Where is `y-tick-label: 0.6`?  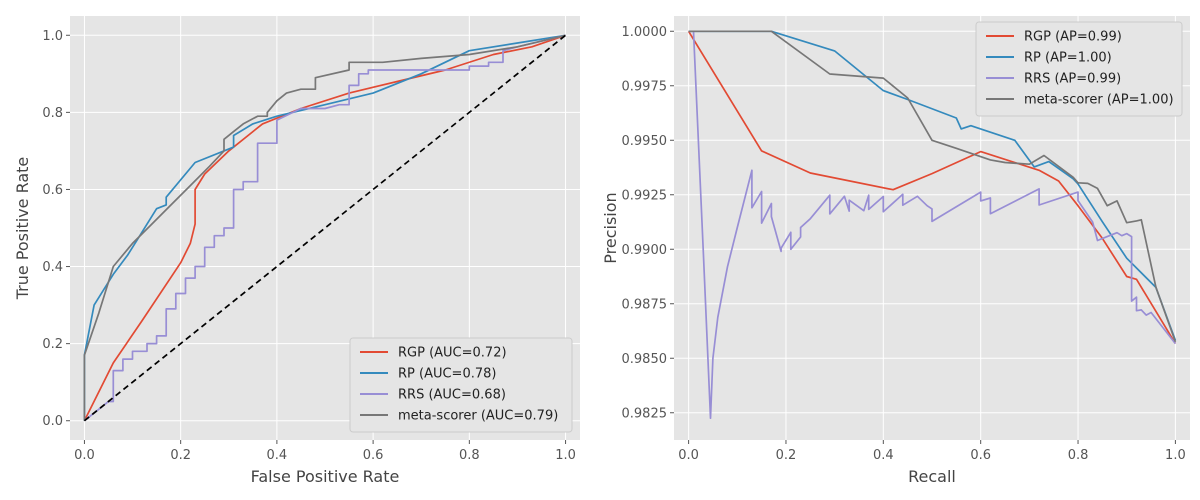 y-tick-label: 0.6 is located at coordinates (52, 190).